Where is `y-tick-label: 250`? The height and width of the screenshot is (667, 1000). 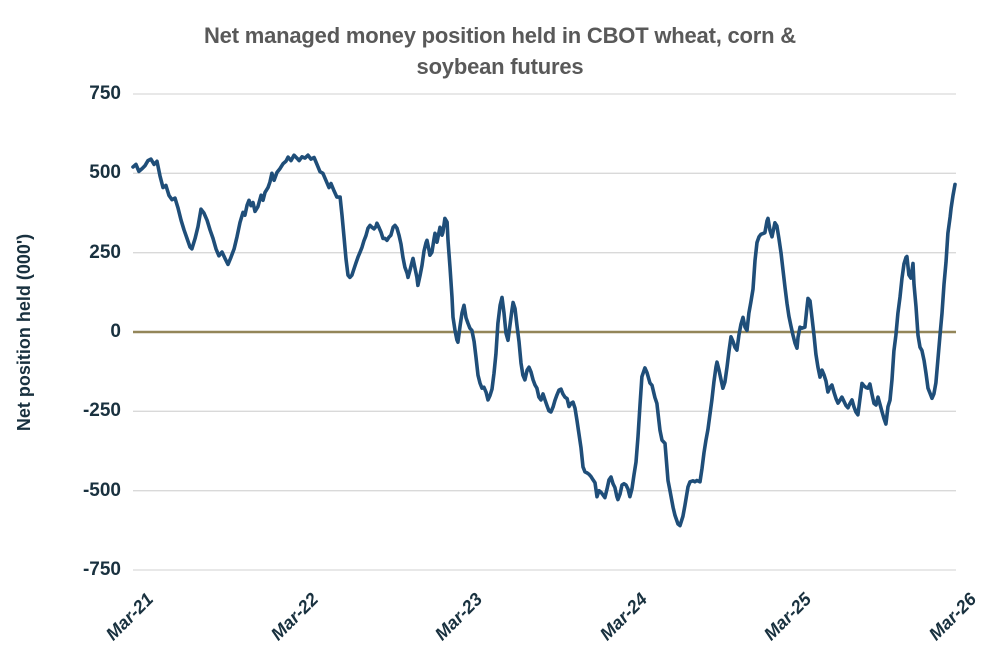
y-tick-label: 250 is located at coordinates (105, 252).